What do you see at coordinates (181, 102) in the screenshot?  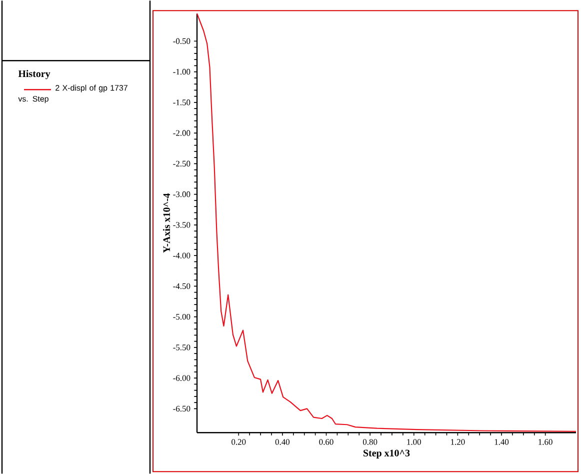 I see `y-tick-label: -1.50` at bounding box center [181, 102].